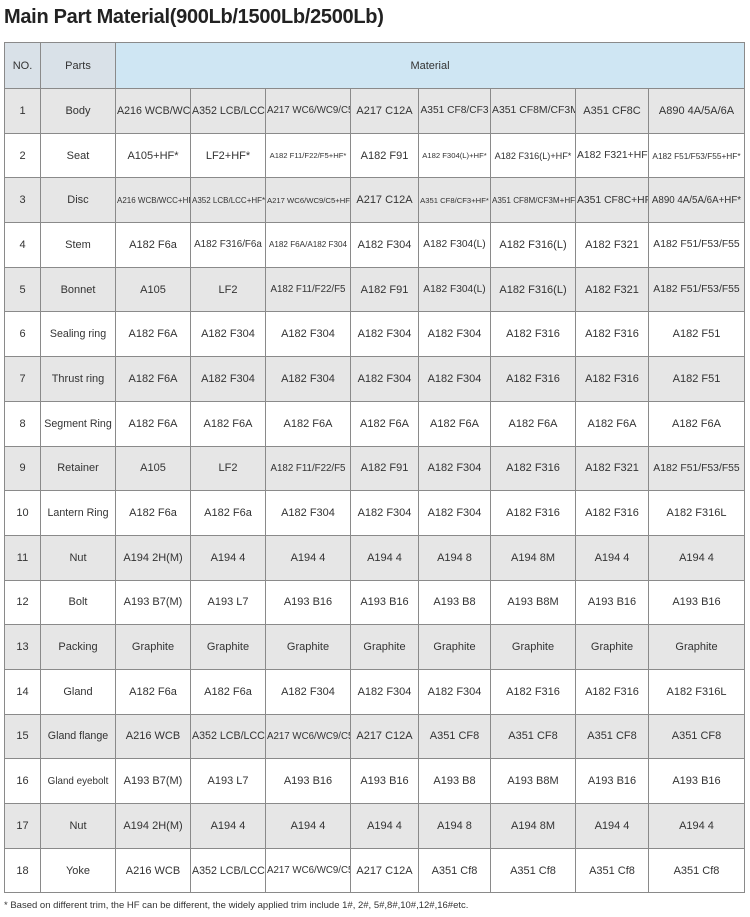  I want to click on row-number: 8, so click(22, 423).